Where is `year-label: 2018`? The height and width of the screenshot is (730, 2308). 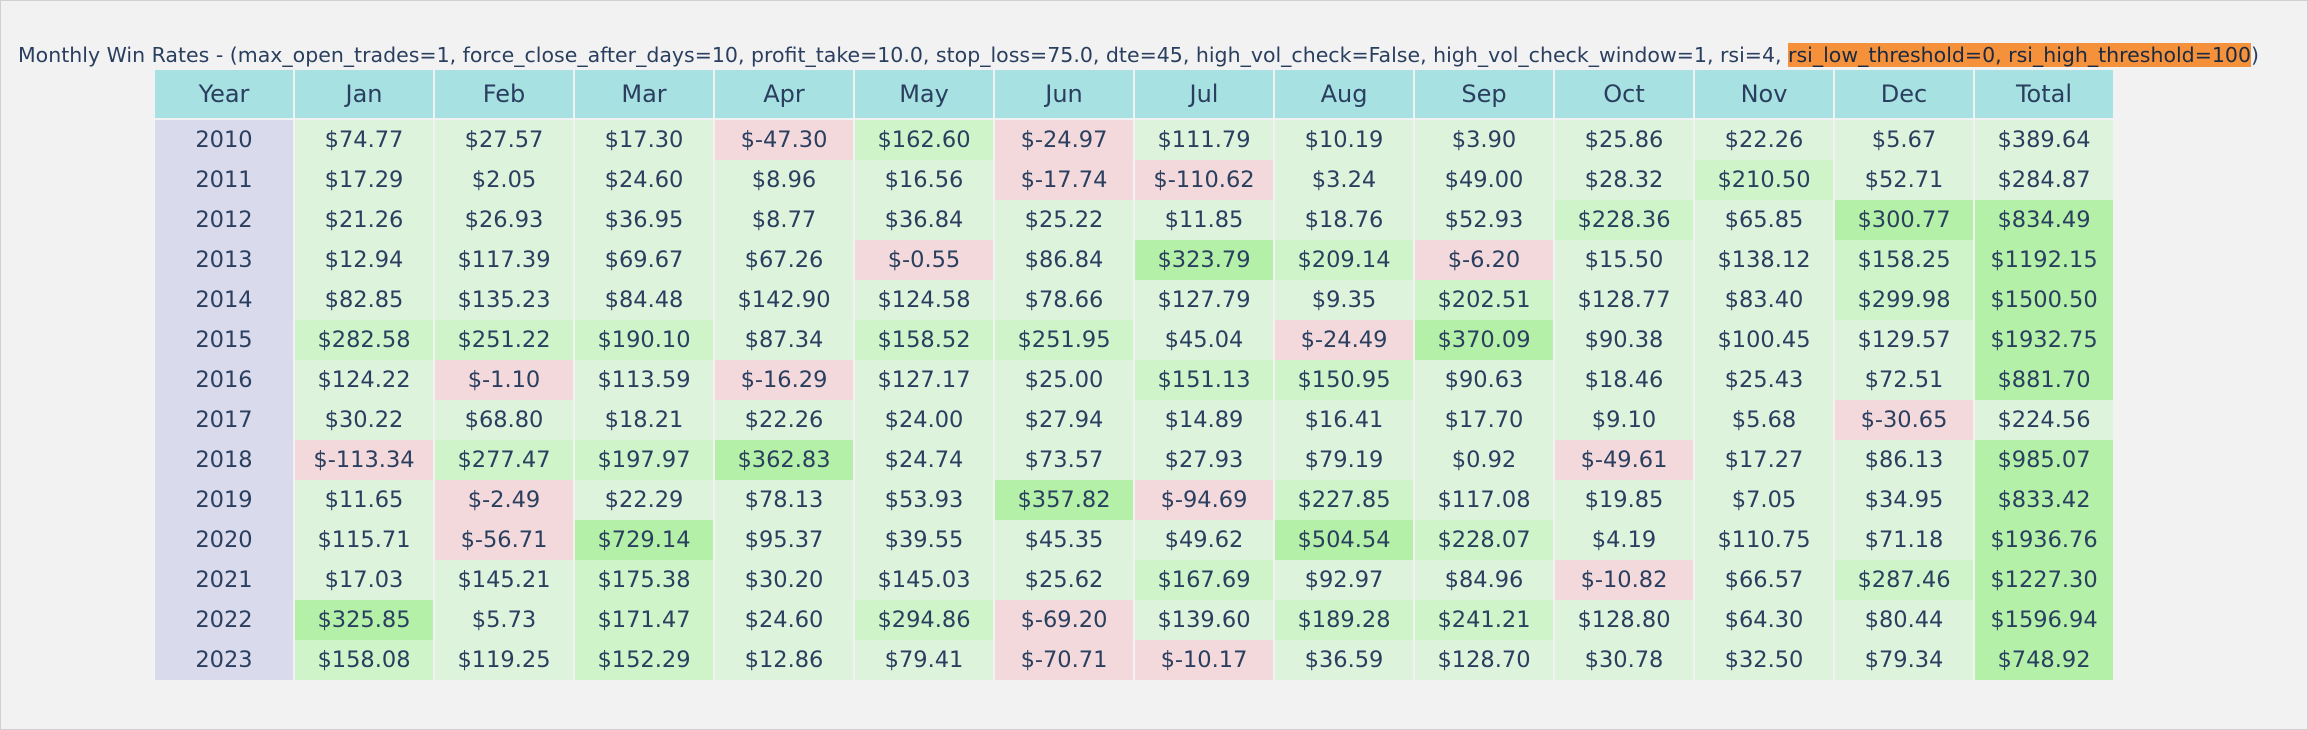 year-label: 2018 is located at coordinates (225, 460).